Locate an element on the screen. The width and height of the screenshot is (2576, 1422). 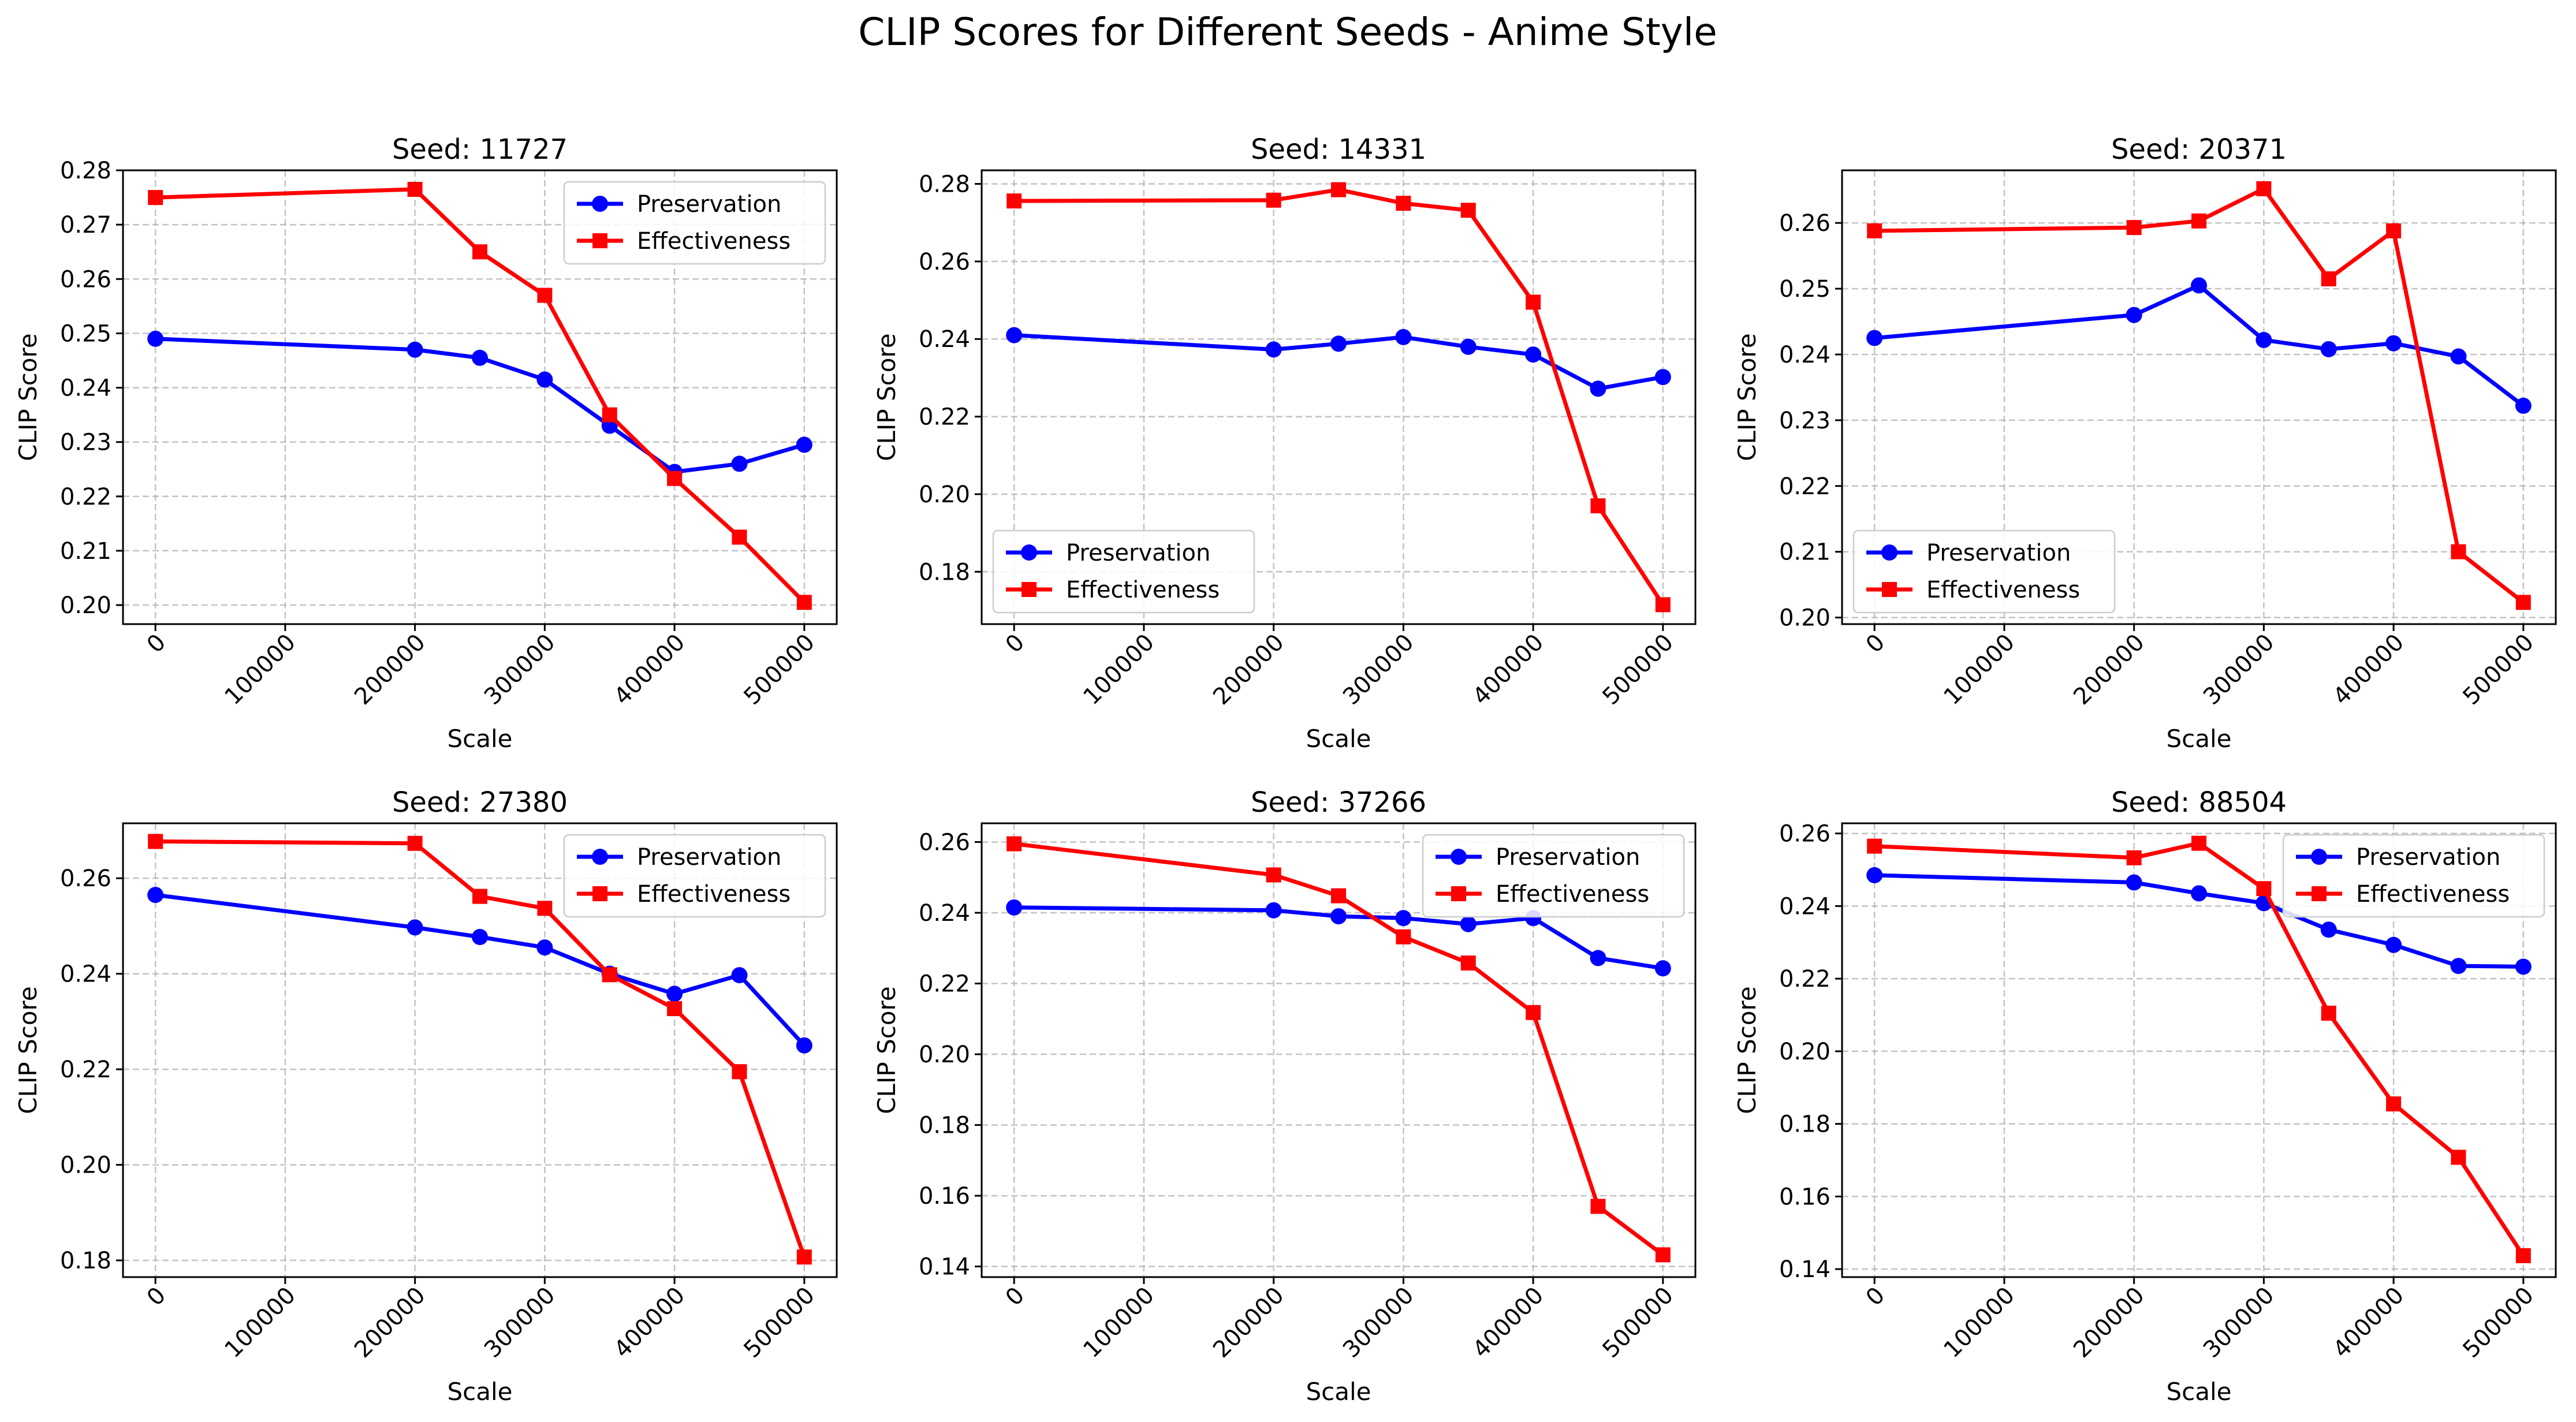
subplot-title: Seed: 37266 is located at coordinates (1338, 803).